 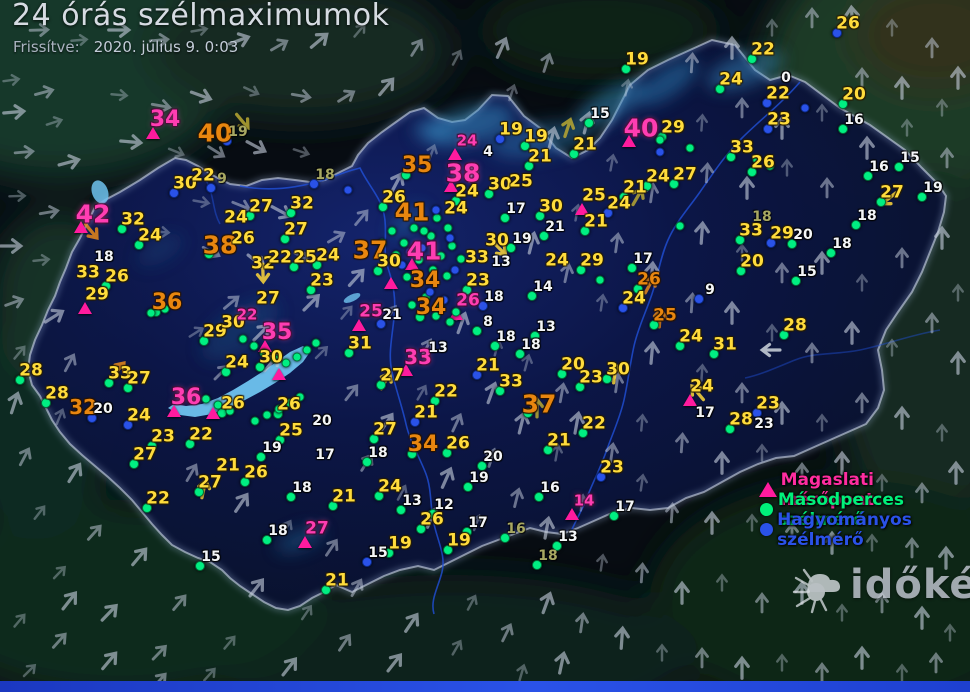 What do you see at coordinates (57, 393) in the screenshot?
I see `station-wind-max-value: 28` at bounding box center [57, 393].